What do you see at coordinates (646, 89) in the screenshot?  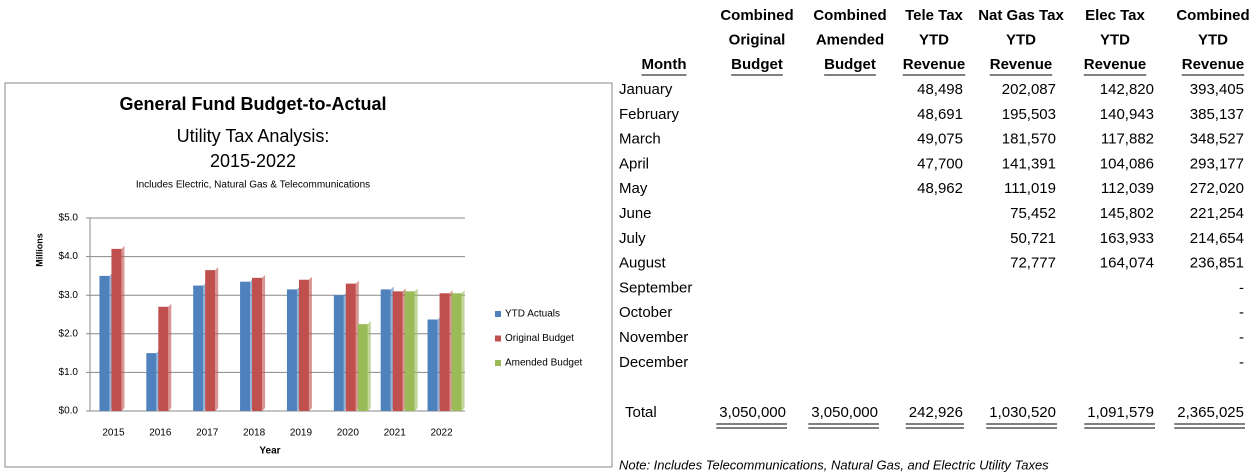 I see `row-label: January` at bounding box center [646, 89].